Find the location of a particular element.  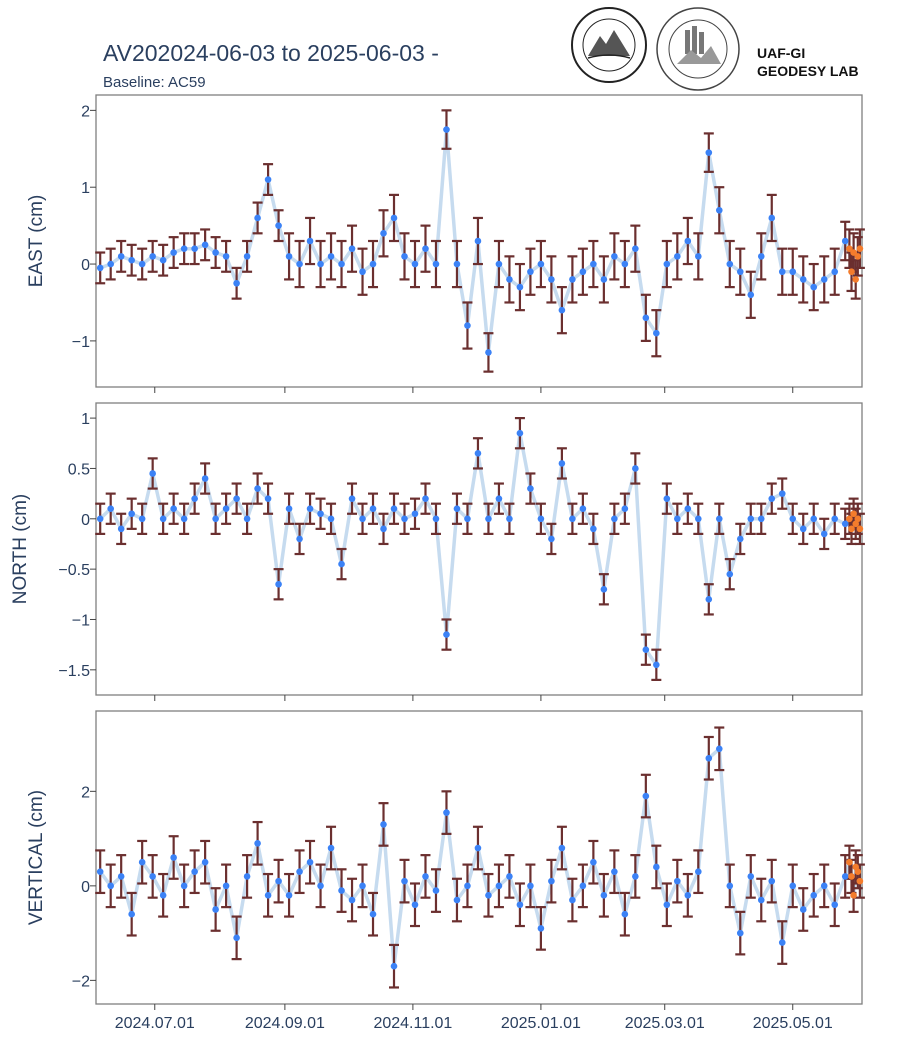

y-axis-label: EAST (cm) is located at coordinates (36, 241).